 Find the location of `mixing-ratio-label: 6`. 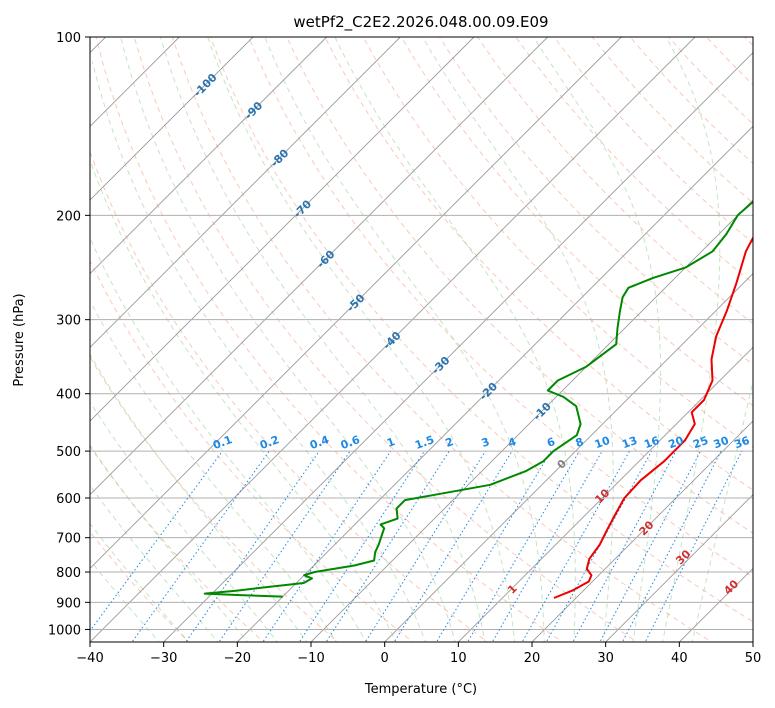

mixing-ratio-label: 6 is located at coordinates (551, 442).